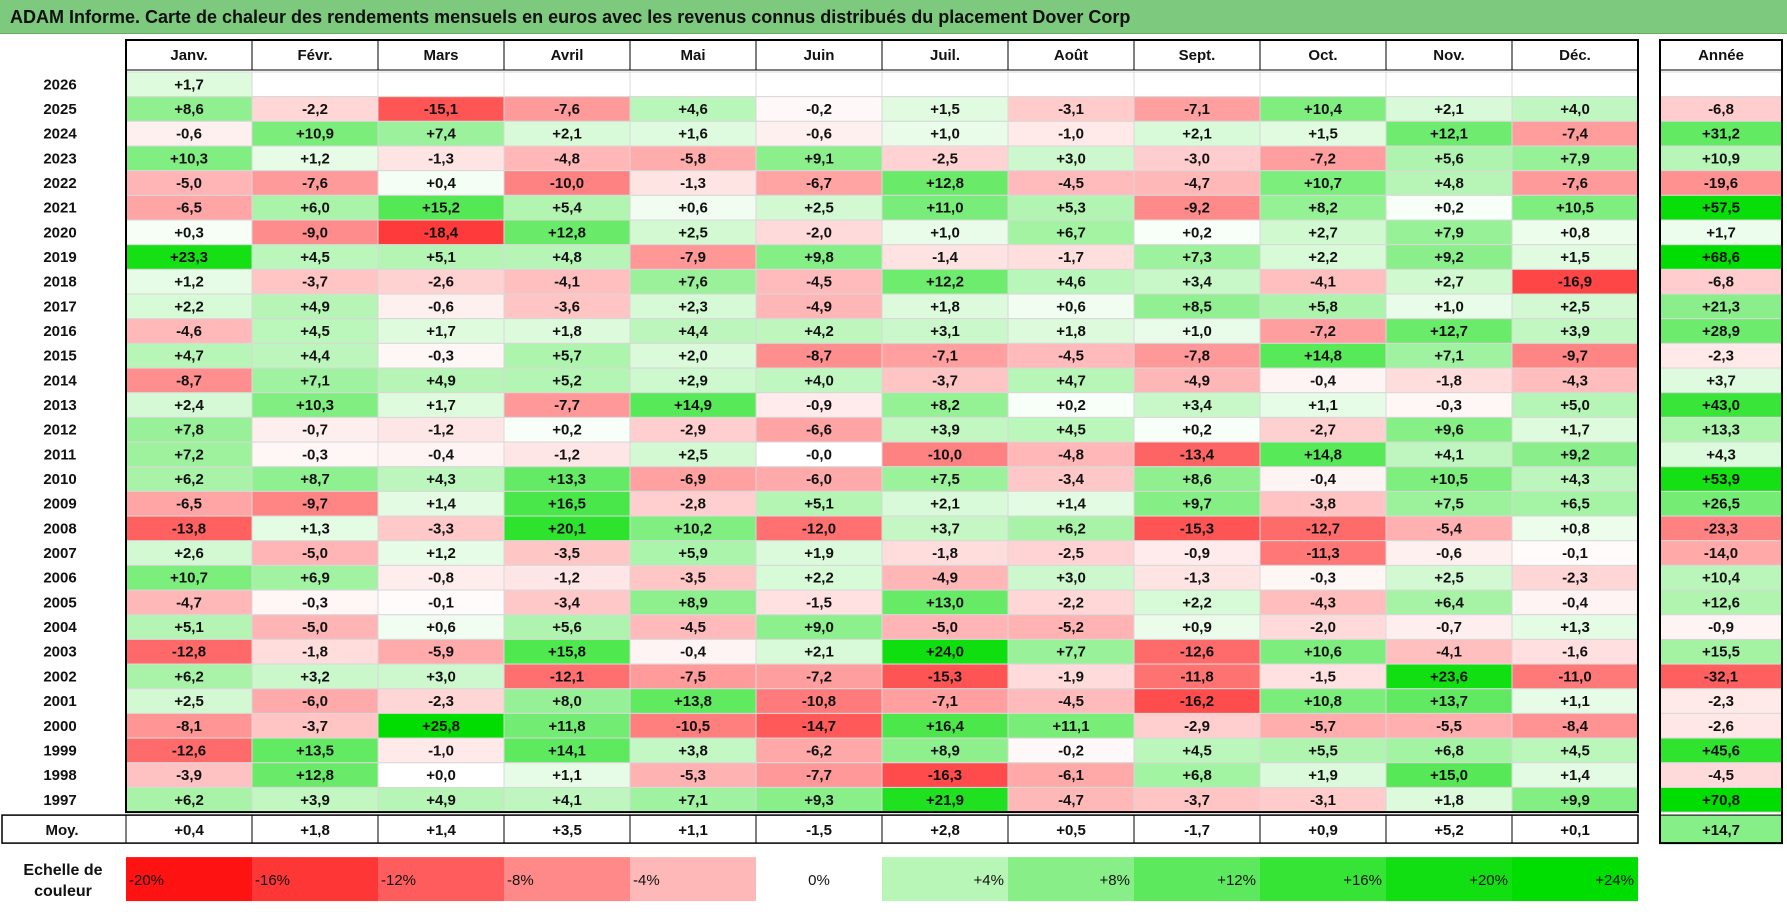 Image resolution: width=1787 pixels, height=912 pixels. What do you see at coordinates (1721, 726) in the screenshot?
I see `annual-value: -2,6` at bounding box center [1721, 726].